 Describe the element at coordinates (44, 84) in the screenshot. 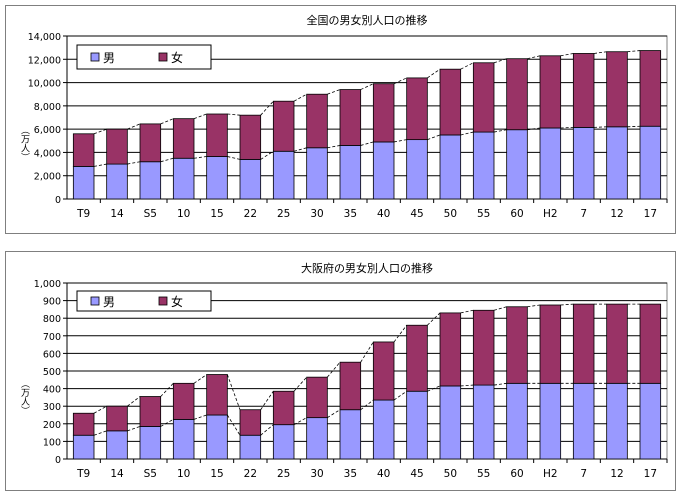

I see `y-tick-label: 10,000` at that location.